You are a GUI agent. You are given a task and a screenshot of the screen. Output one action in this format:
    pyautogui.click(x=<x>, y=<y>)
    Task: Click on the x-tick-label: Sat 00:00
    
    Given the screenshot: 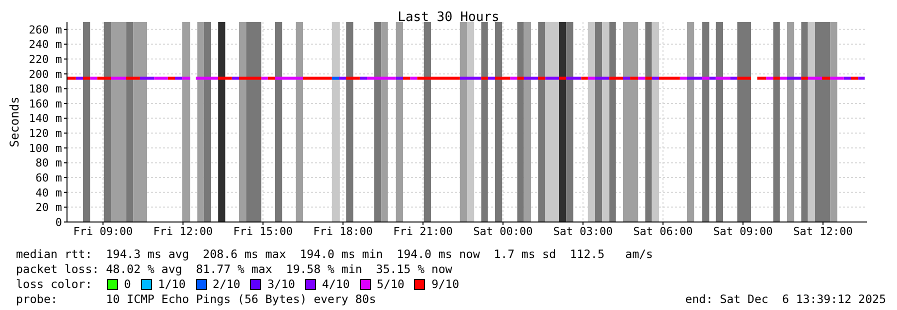 What is the action you would take?
    pyautogui.click(x=503, y=231)
    